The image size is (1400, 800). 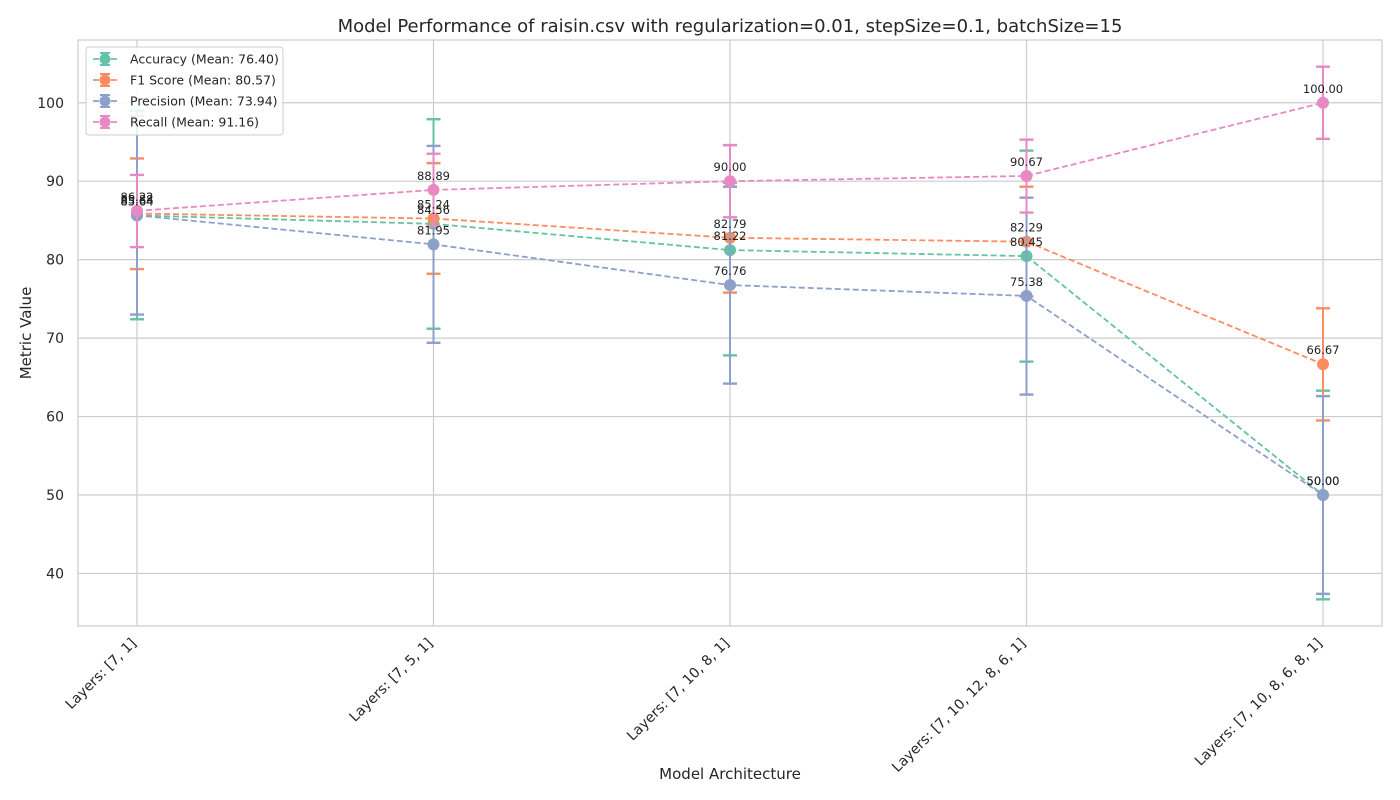 I want to click on data-label: 75.38, so click(x=1026, y=282).